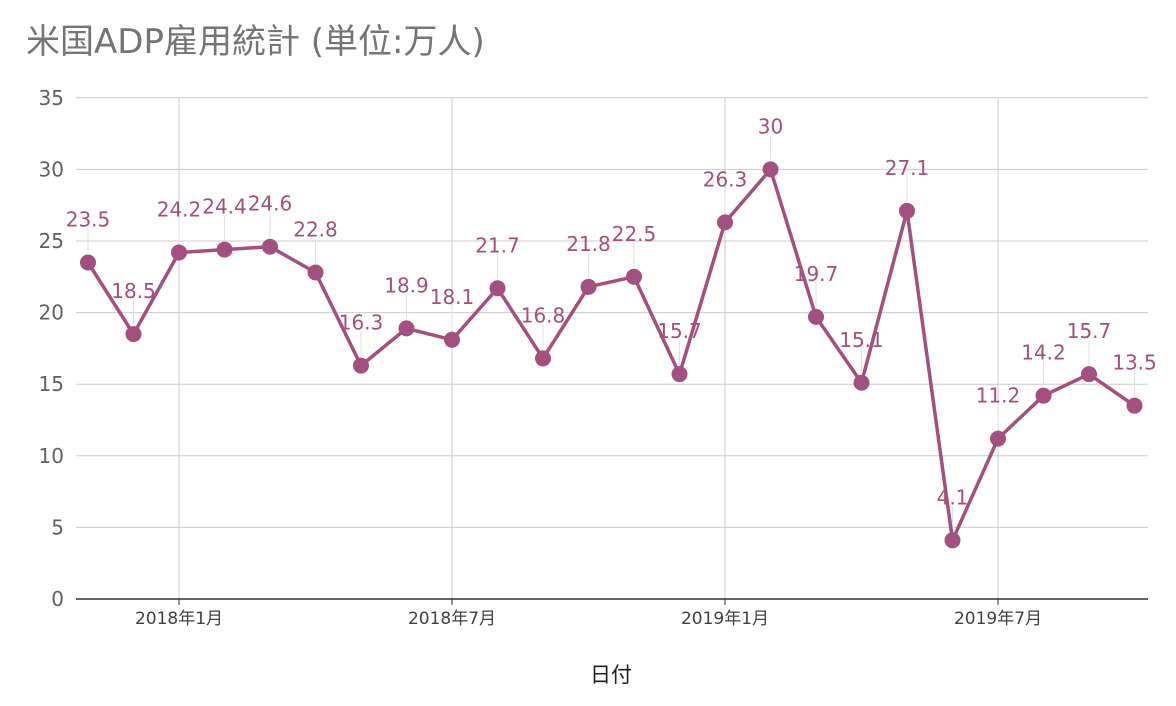 The image size is (1176, 706). What do you see at coordinates (133, 291) in the screenshot?
I see `data-label: 18.5` at bounding box center [133, 291].